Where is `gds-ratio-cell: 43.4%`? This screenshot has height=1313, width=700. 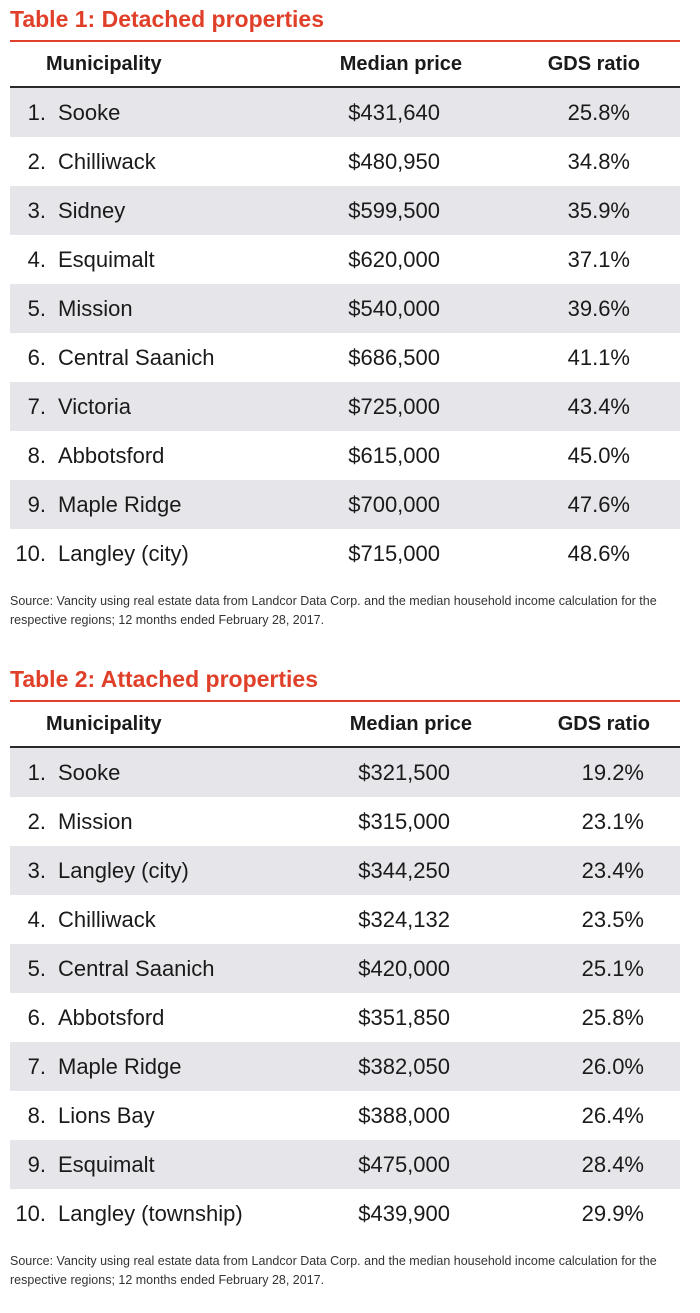
gds-ratio-cell: 43.4% is located at coordinates (598, 406).